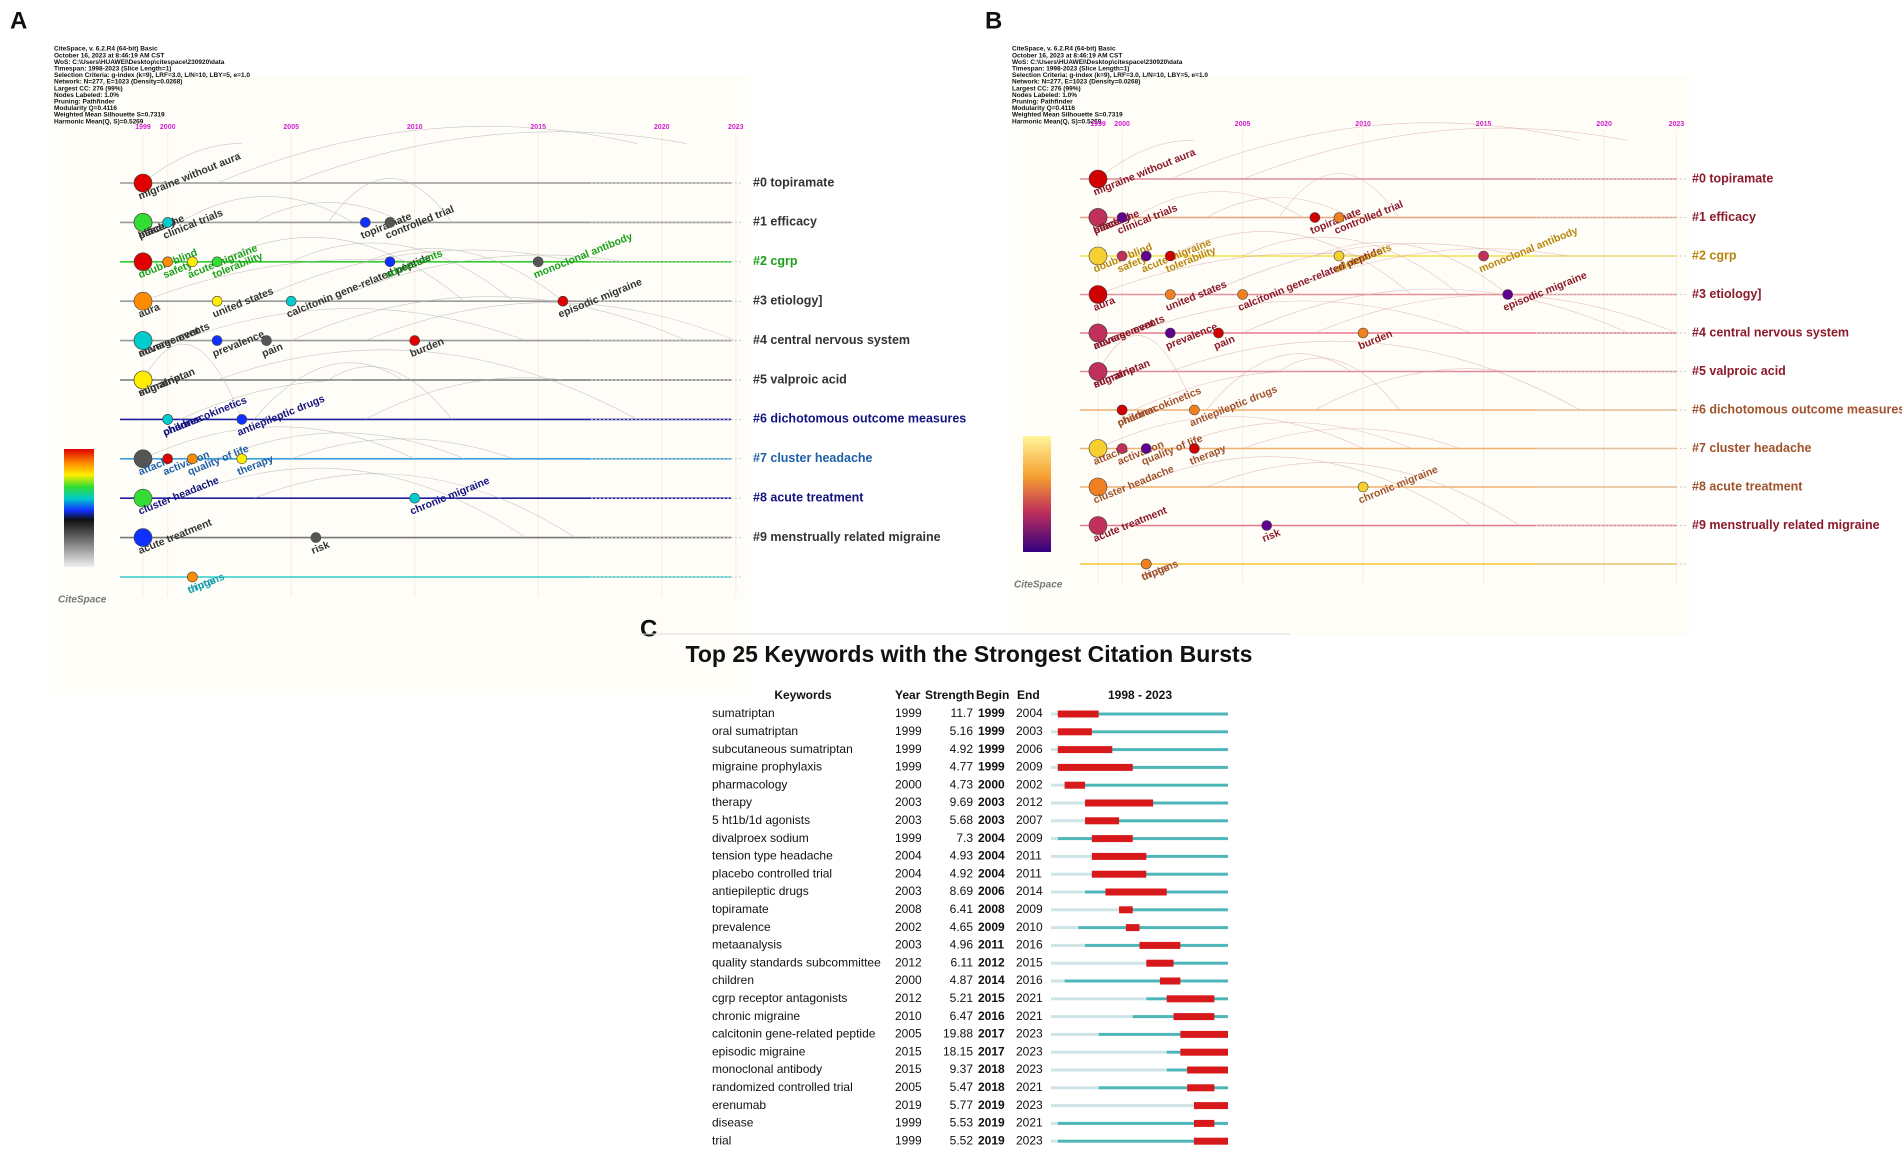  I want to click on meta-line: Network: N=277, E=1023 (Density=0.0268), so click(1076, 82).